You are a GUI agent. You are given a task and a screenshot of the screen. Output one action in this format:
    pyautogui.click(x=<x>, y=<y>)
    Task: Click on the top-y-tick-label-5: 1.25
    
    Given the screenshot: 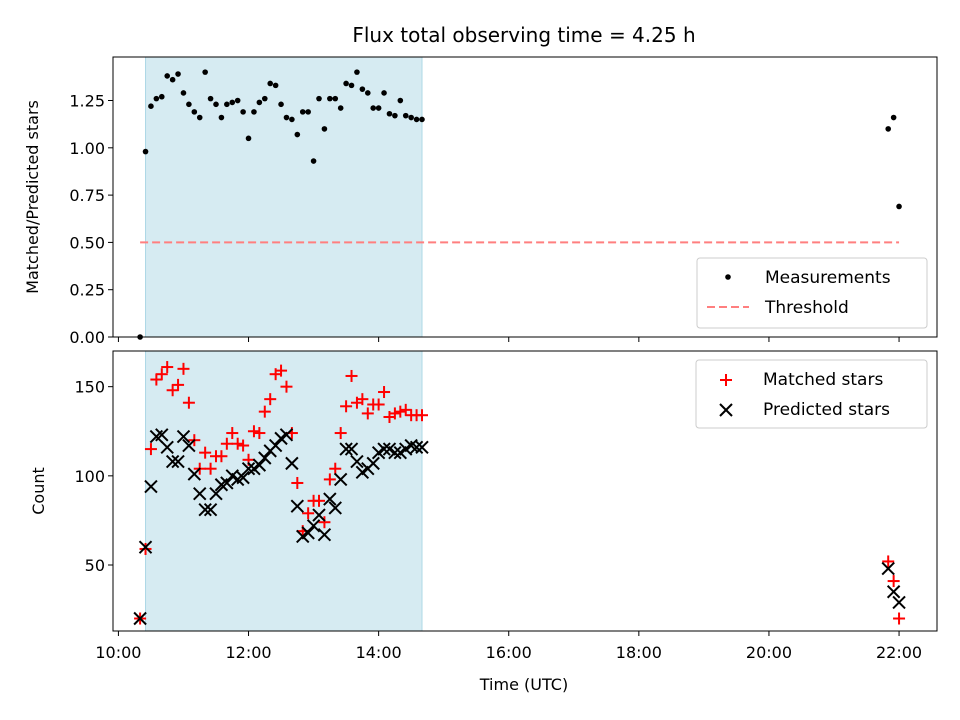 What is the action you would take?
    pyautogui.click(x=87, y=101)
    